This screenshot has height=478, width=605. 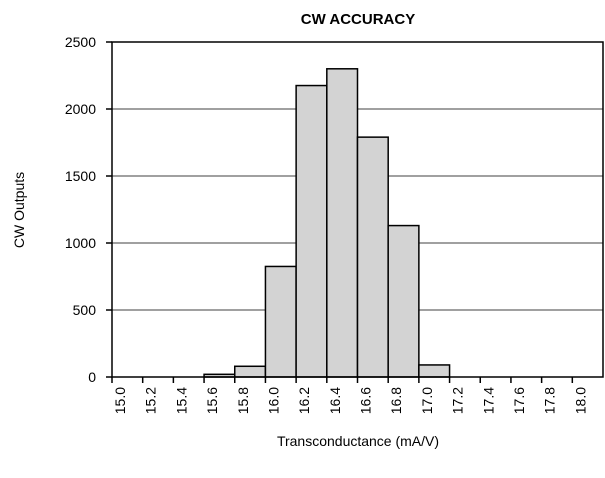 What do you see at coordinates (85, 310) in the screenshot?
I see `y-tick-label: 500` at bounding box center [85, 310].